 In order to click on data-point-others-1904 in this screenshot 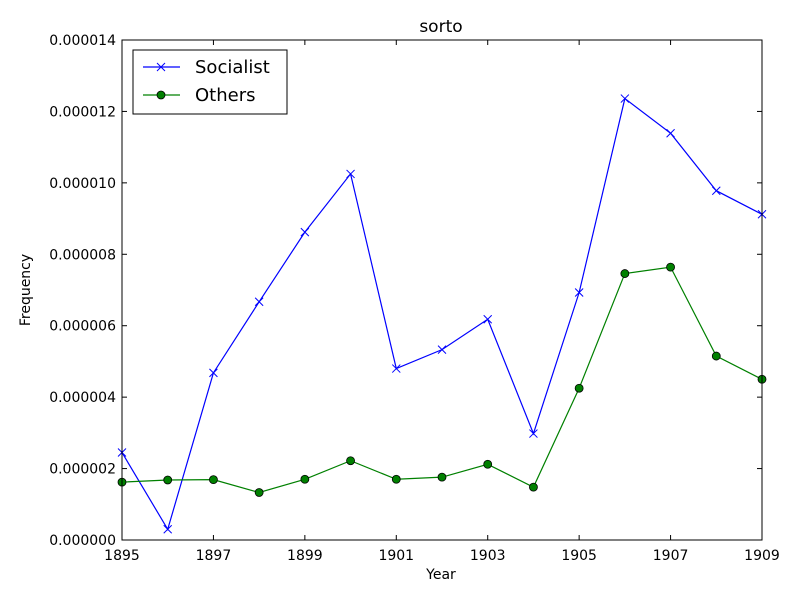, I will do `click(533, 487)`.